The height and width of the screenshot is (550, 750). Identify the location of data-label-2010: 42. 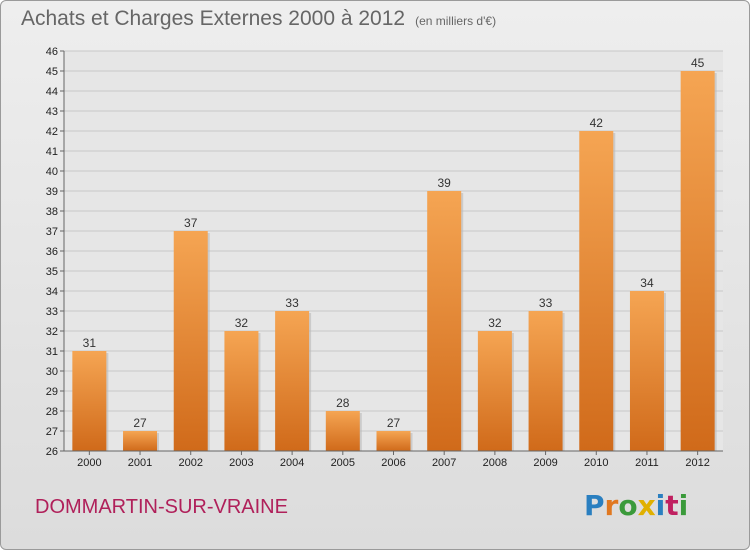
(597, 123).